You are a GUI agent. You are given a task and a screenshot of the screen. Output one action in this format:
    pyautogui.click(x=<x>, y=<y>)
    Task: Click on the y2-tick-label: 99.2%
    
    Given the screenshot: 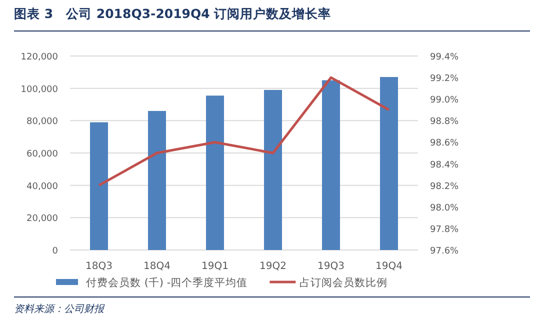 What is the action you would take?
    pyautogui.click(x=445, y=79)
    